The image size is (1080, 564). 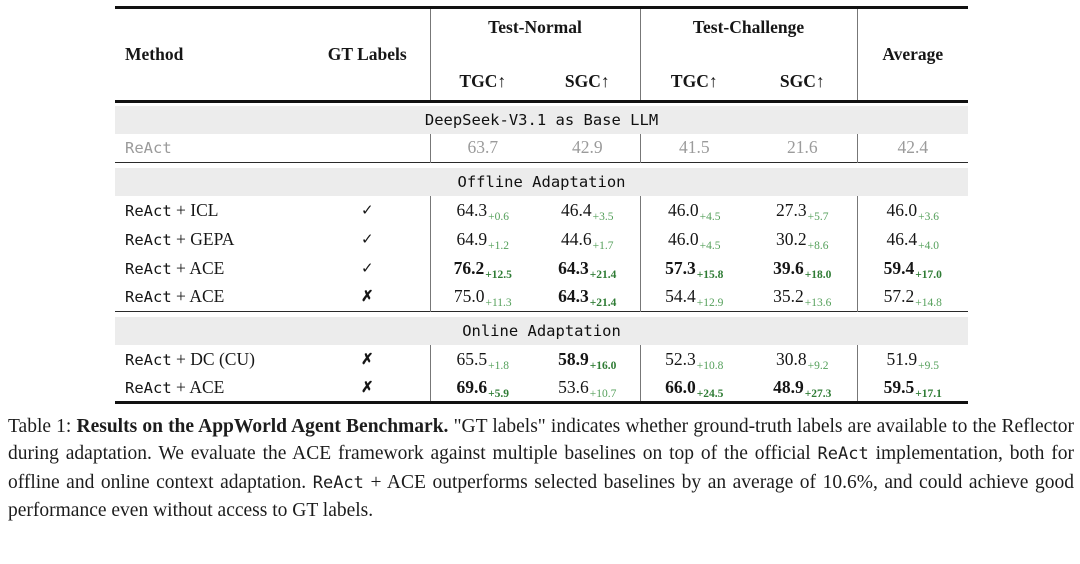 I want to click on value-cell: 39.6+18.0, so click(x=802, y=268).